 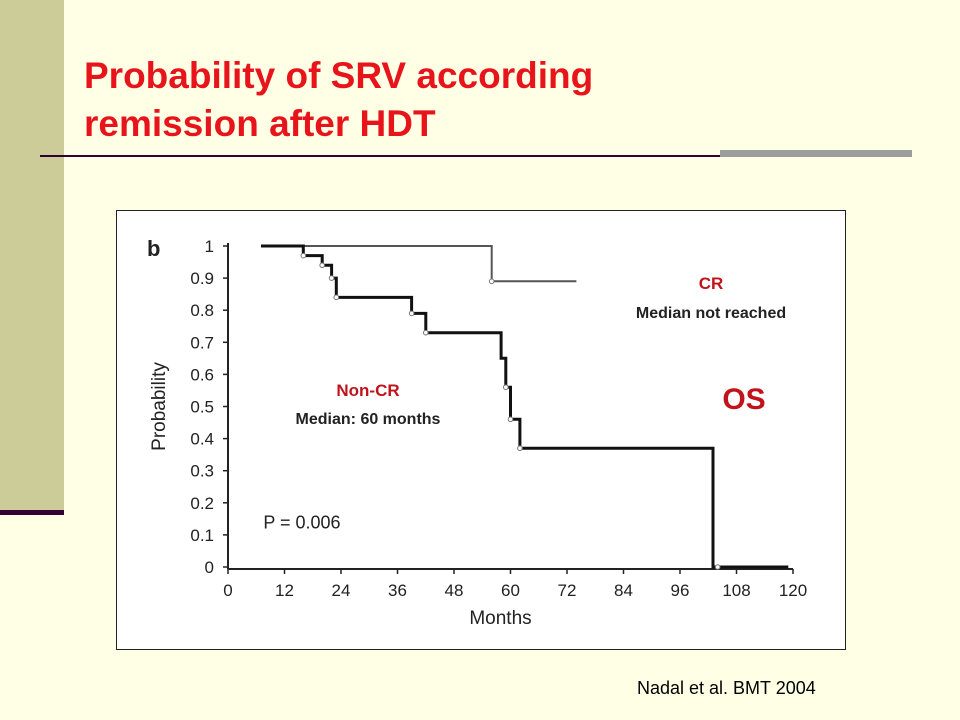 I want to click on x-axis-label: Months, so click(x=500, y=618).